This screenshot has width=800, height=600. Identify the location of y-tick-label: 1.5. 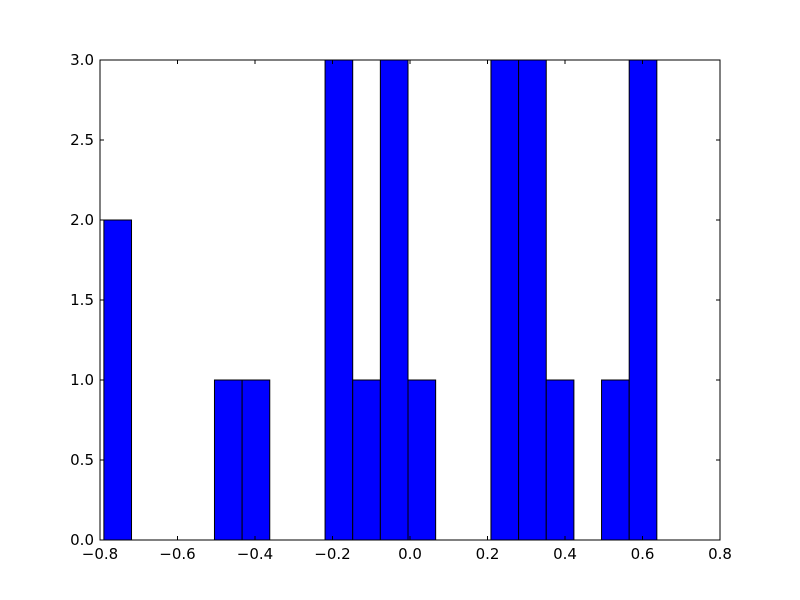
(82, 300).